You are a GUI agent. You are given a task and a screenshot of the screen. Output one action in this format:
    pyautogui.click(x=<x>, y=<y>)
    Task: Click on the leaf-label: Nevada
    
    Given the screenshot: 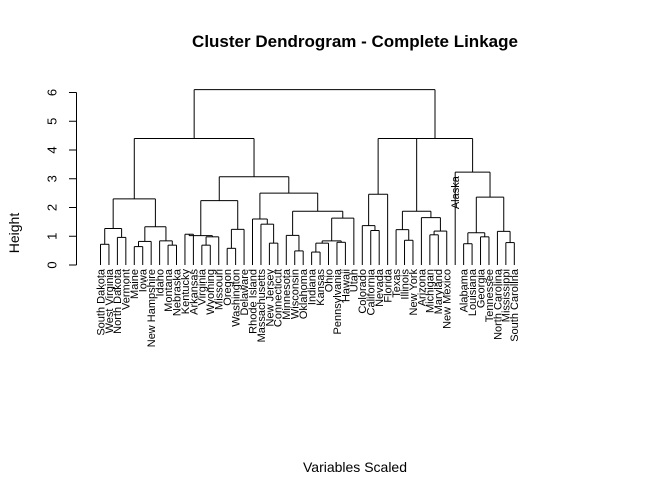 What is the action you would take?
    pyautogui.click(x=380, y=287)
    